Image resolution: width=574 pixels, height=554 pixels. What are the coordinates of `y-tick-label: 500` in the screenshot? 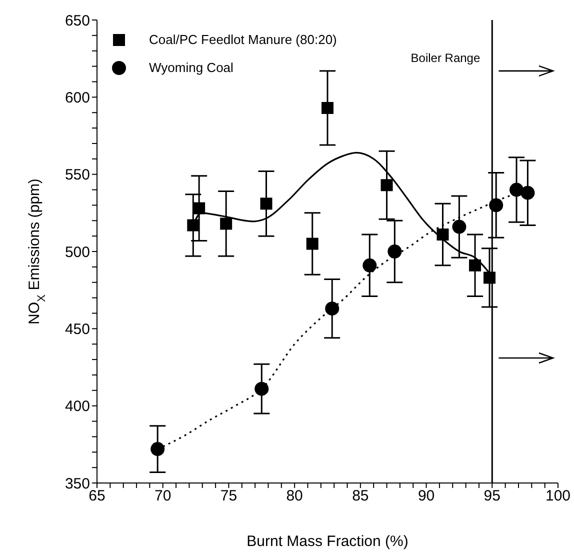 It's located at (77, 252).